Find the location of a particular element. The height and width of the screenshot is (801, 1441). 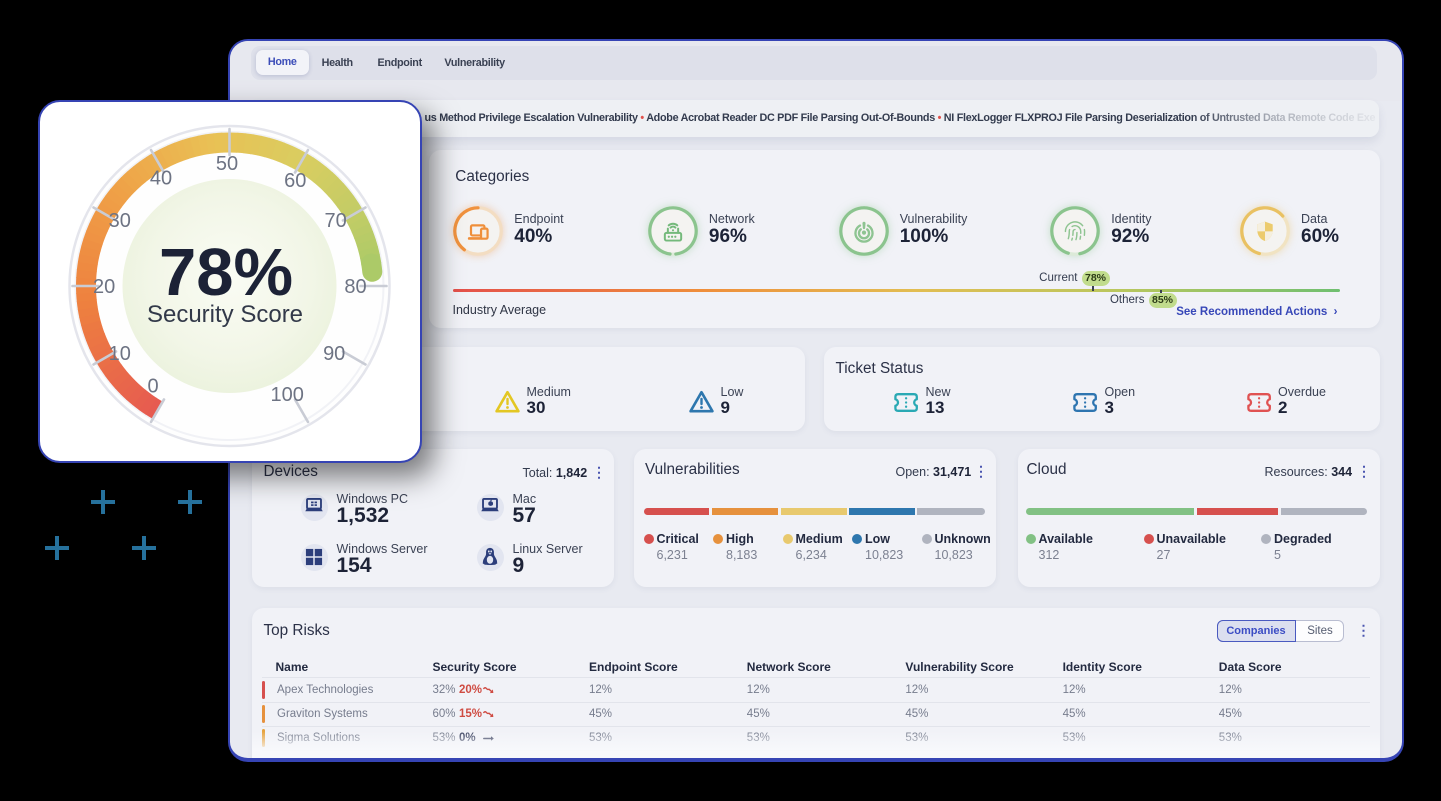

svg-text: Security Score is located at coordinates (225, 314).